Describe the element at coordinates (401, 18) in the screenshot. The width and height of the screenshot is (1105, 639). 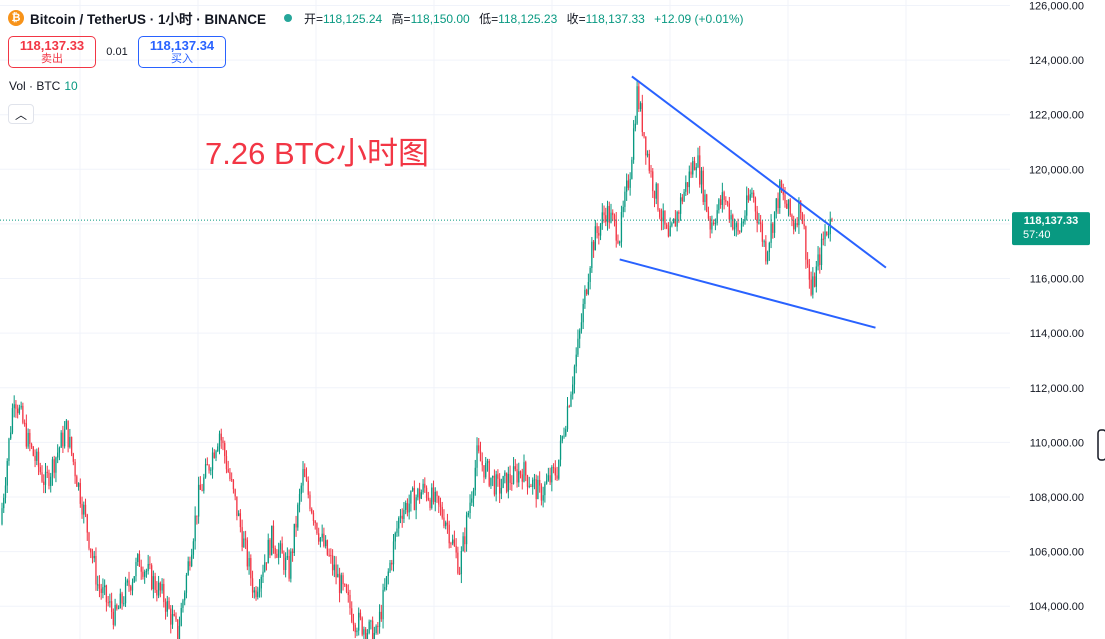
I see `high-label: 高=` at that location.